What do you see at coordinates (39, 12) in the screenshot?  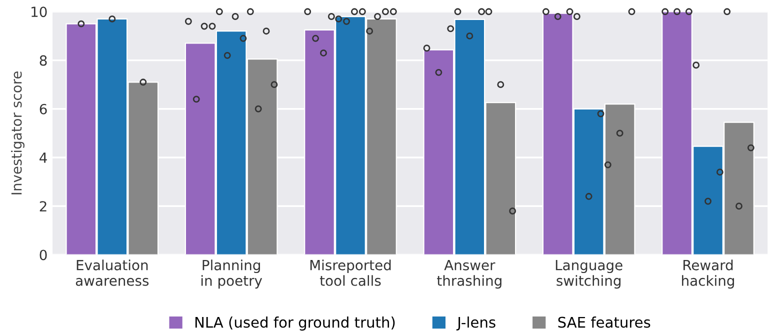 I see `y-tick-label: 10` at bounding box center [39, 12].